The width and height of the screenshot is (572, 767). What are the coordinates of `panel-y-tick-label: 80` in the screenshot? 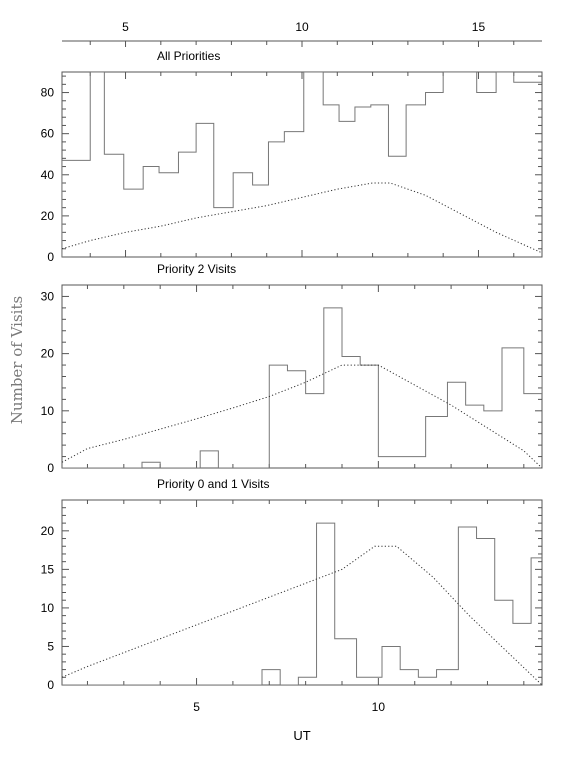 It's located at (48, 93).